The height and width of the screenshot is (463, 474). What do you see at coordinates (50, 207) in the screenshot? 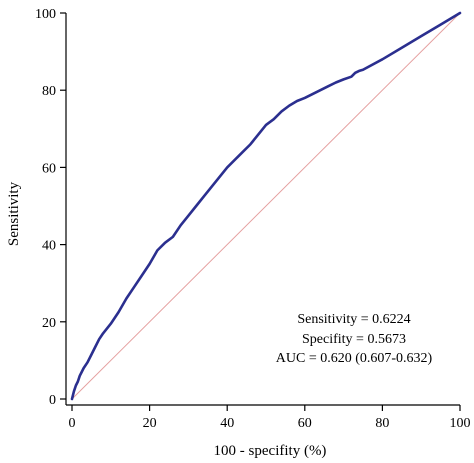
I see `y-axis-ticks: 0 20 40 60 80 100` at bounding box center [50, 207].